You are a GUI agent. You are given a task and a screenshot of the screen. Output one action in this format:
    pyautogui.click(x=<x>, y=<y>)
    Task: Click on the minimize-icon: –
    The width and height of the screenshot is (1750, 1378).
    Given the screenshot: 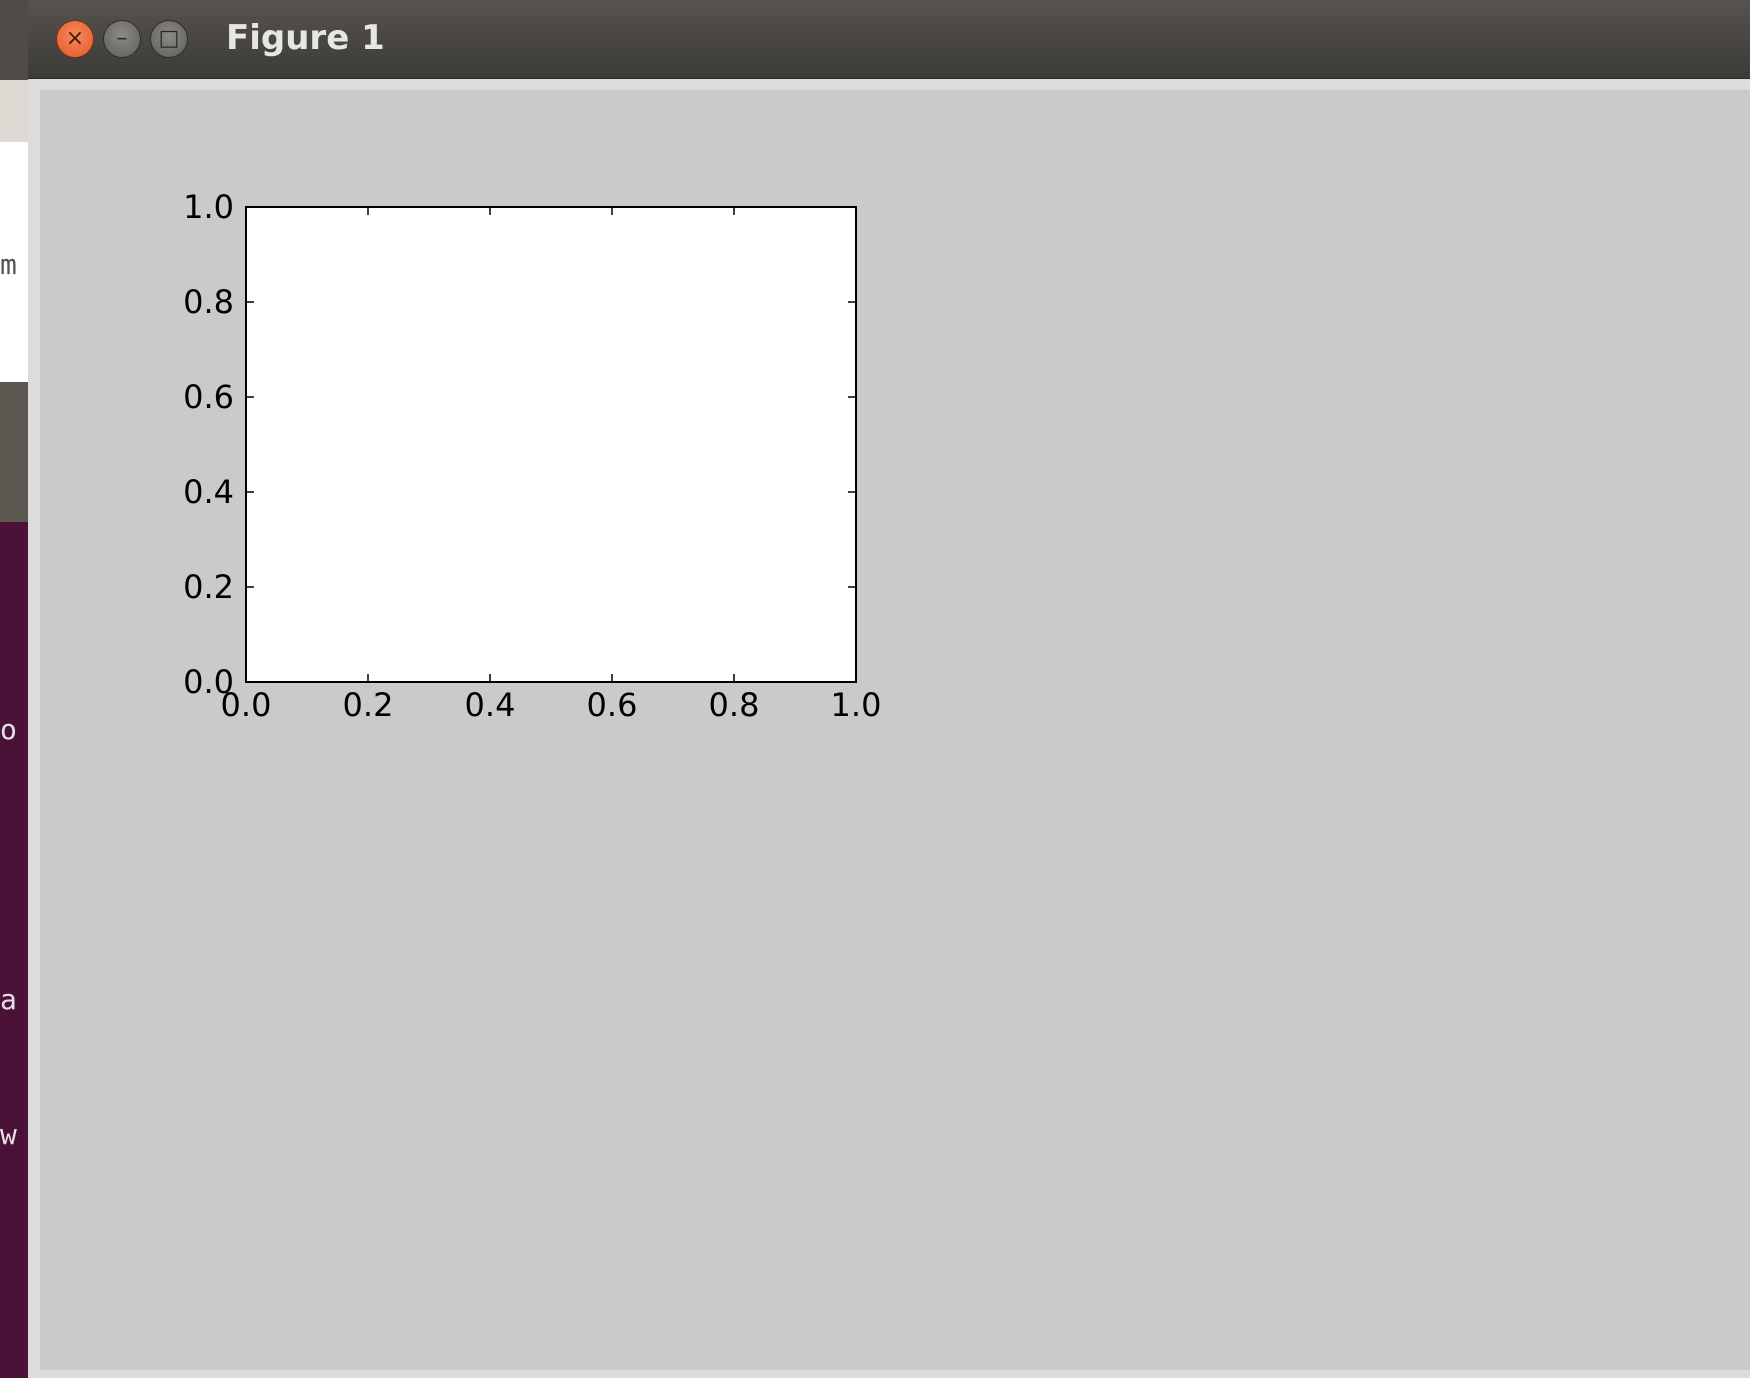 What is the action you would take?
    pyautogui.click(x=122, y=38)
    